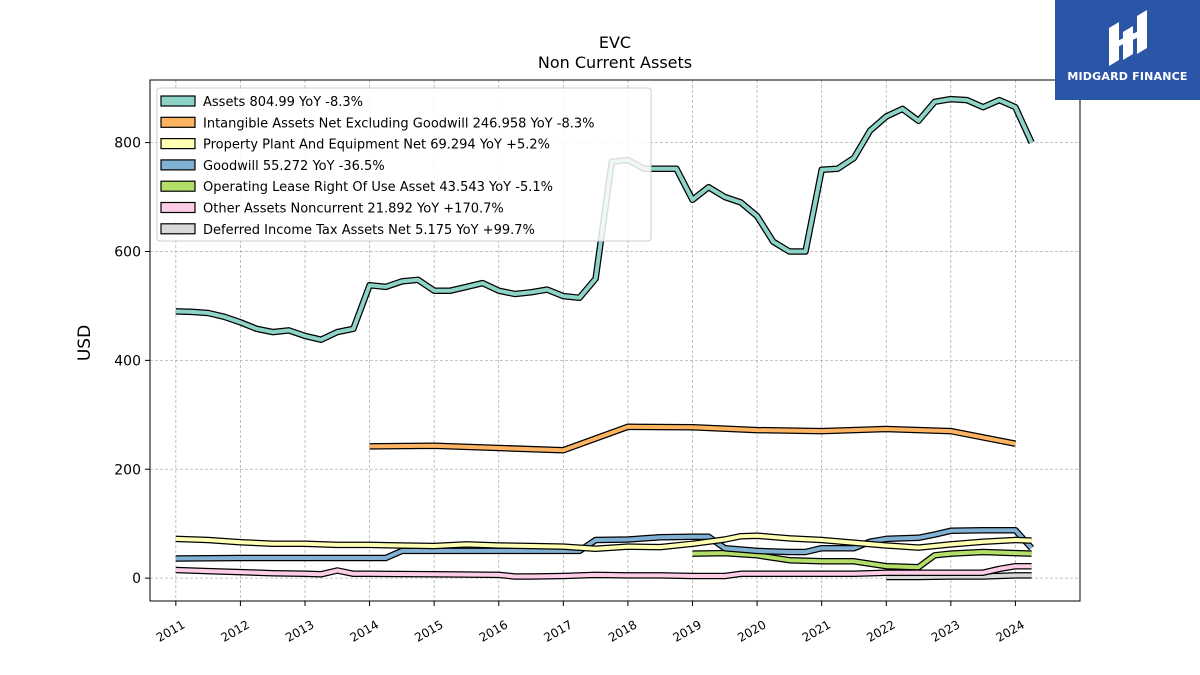  What do you see at coordinates (816, 630) in the screenshot?
I see `x-tick-label: 2021` at bounding box center [816, 630].